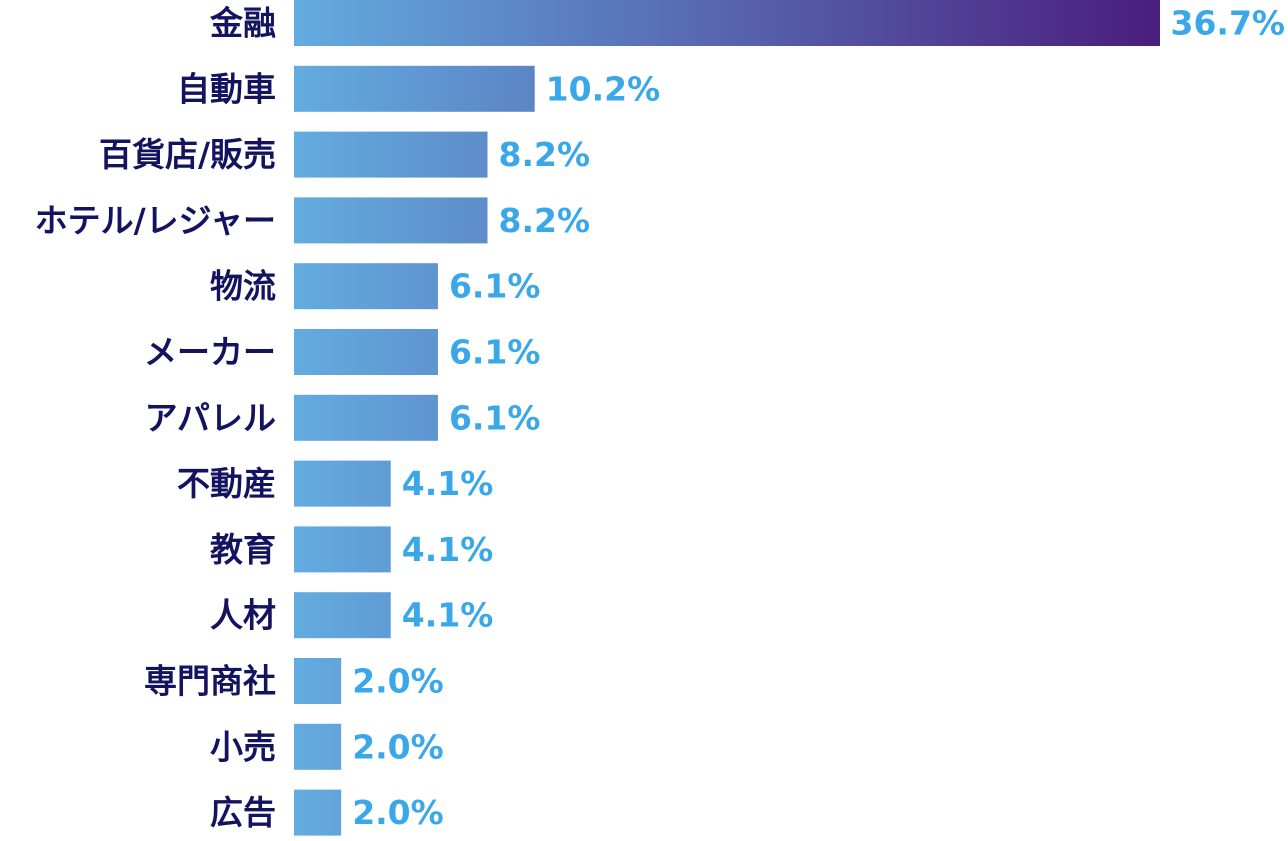 Image resolution: width=1288 pixels, height=841 pixels. Describe the element at coordinates (242, 23) in the screenshot. I see `category-label: 金融` at that location.